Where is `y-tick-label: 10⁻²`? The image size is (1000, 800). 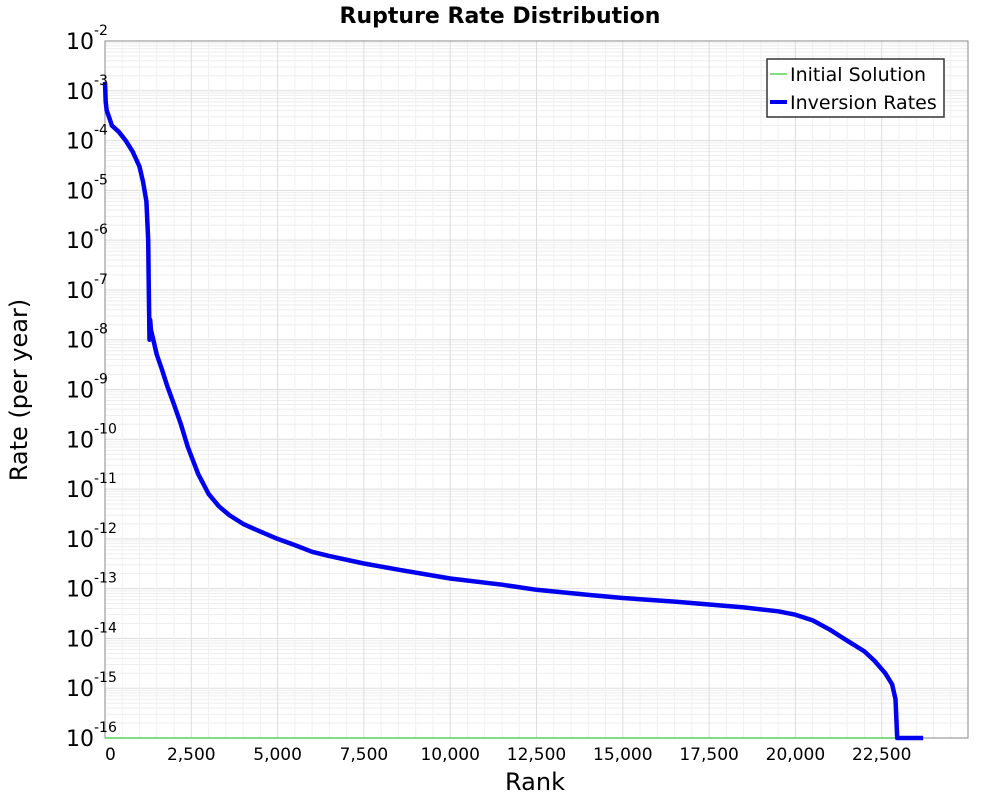 y-tick-label: 10⁻² is located at coordinates (87, 39).